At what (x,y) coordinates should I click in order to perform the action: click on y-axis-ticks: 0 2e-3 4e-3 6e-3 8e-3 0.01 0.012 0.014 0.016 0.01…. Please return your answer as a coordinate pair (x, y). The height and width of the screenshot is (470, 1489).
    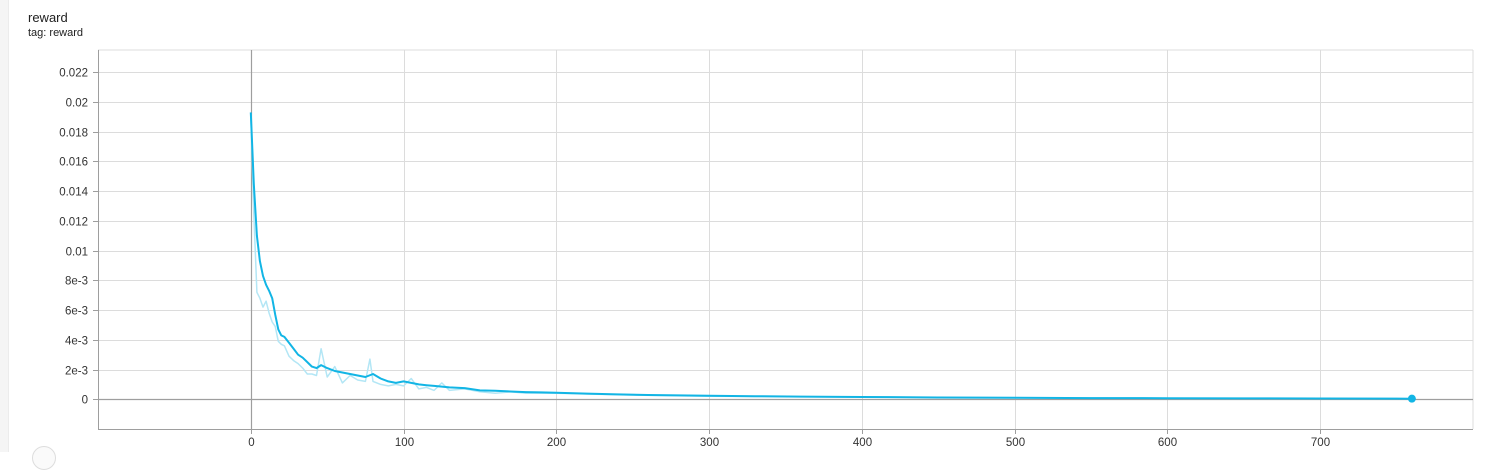
    Looking at the image, I should click on (78, 237).